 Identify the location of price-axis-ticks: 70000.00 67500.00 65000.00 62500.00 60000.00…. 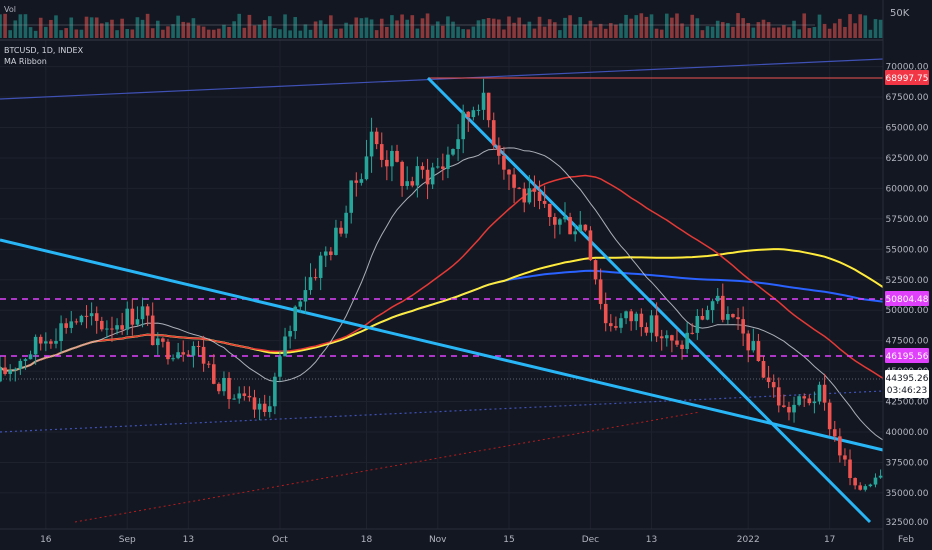
(907, 281).